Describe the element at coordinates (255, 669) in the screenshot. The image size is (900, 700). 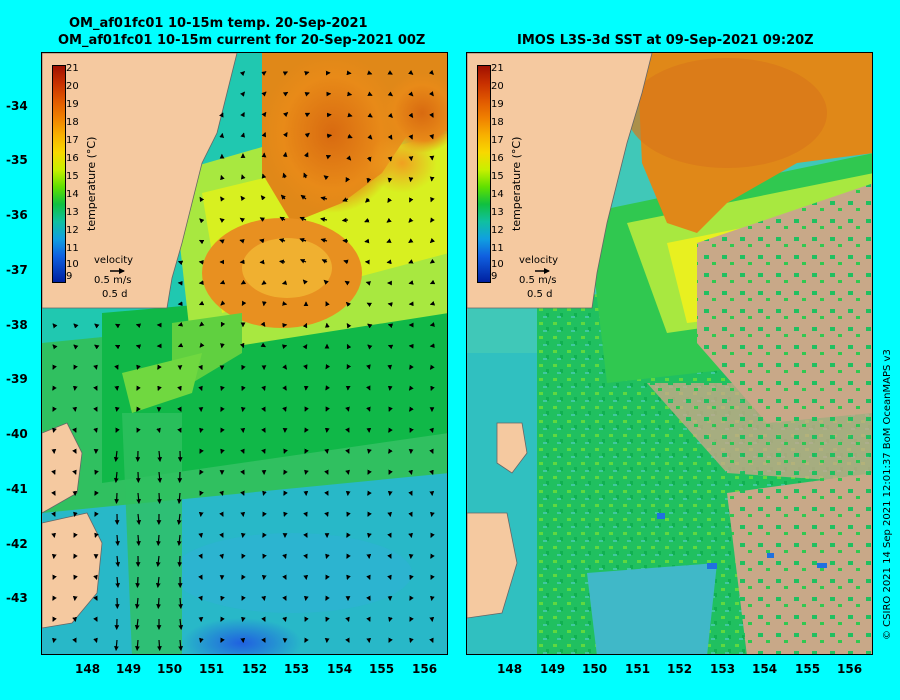
I see `lon-tick: 152` at that location.